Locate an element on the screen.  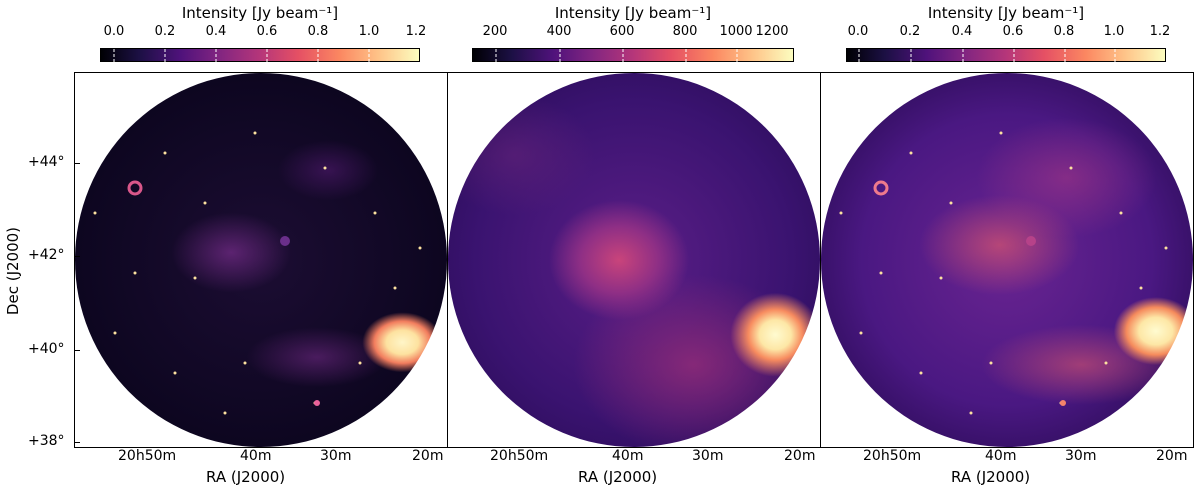
y-tick-label: +38° is located at coordinates (46, 441).